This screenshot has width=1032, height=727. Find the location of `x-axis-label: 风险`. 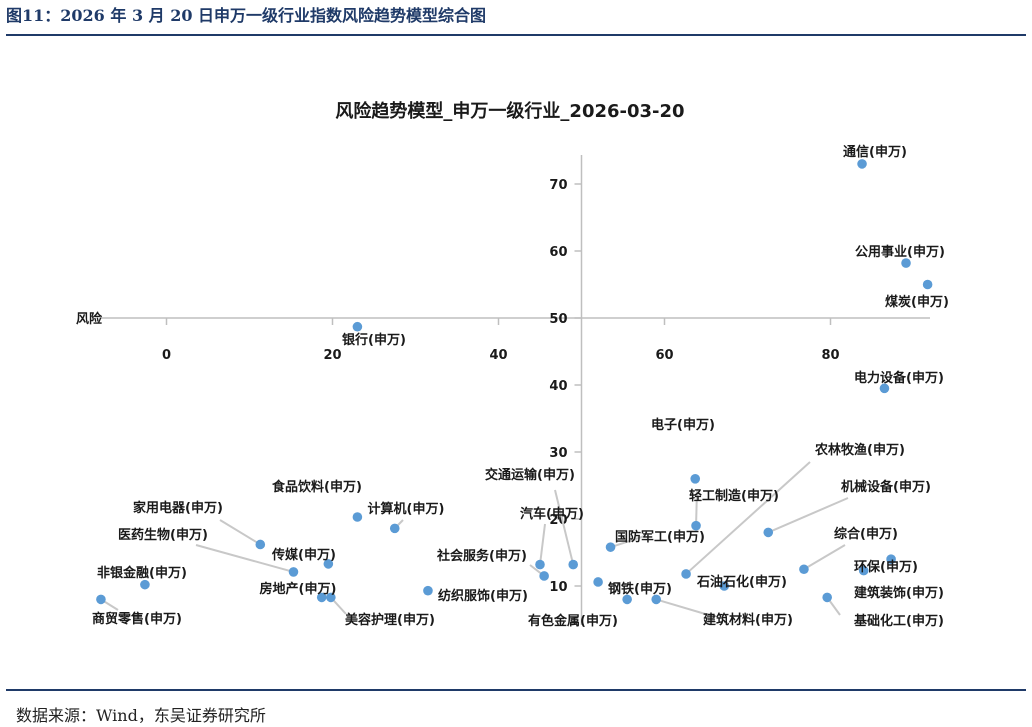

x-axis-label: 风险 is located at coordinates (89, 319).